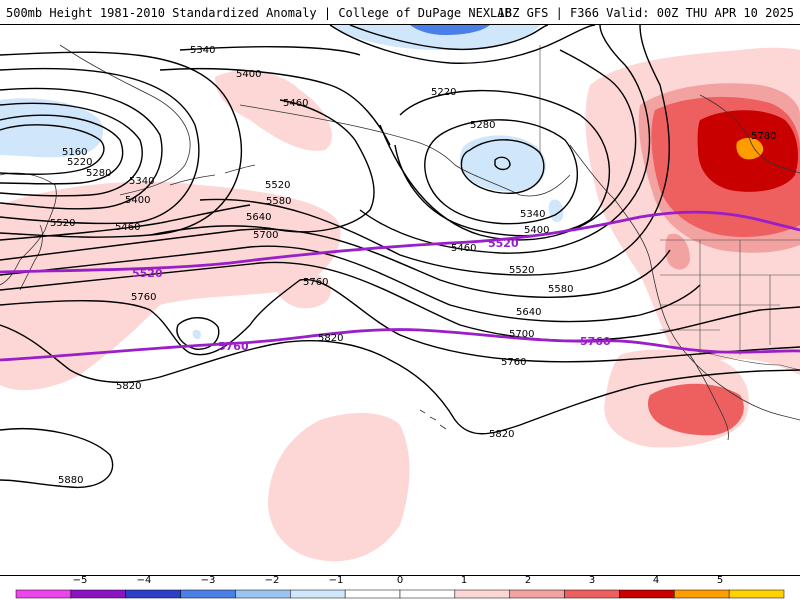 Image resolution: width=800 pixels, height=600 pixels. I want to click on contour-5280-west, so click(71, 149).